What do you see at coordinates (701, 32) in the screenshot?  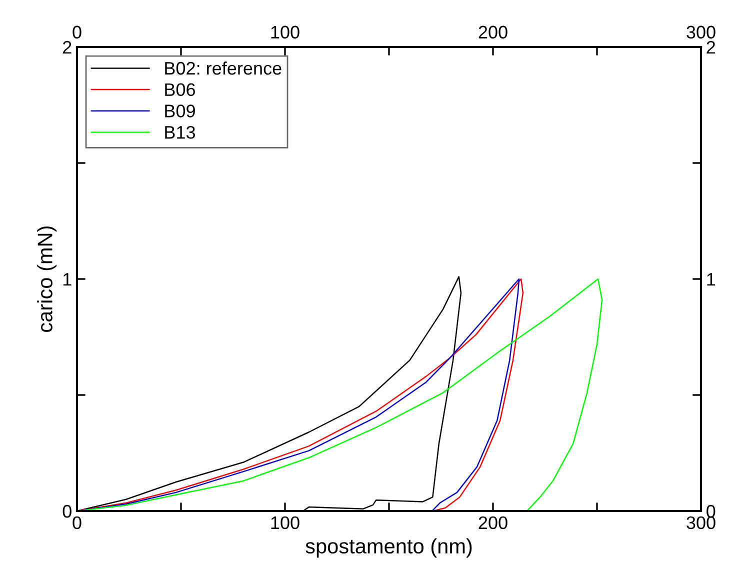 I see `x2-tick-label: 300` at bounding box center [701, 32].